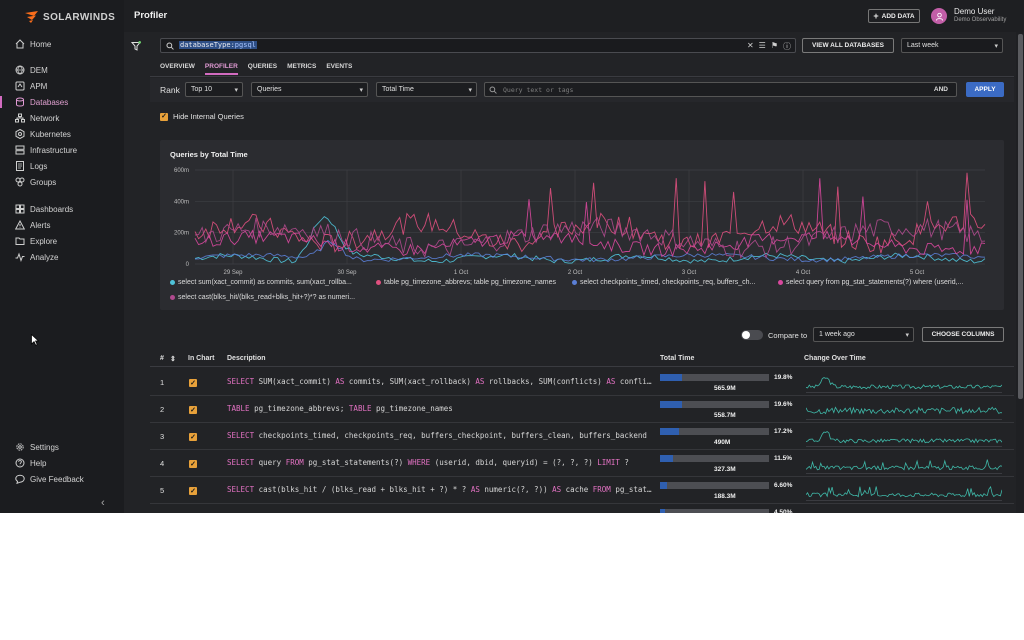  Describe the element at coordinates (209, 154) in the screenshot. I see `chart-title: Queries by Total Time` at that location.